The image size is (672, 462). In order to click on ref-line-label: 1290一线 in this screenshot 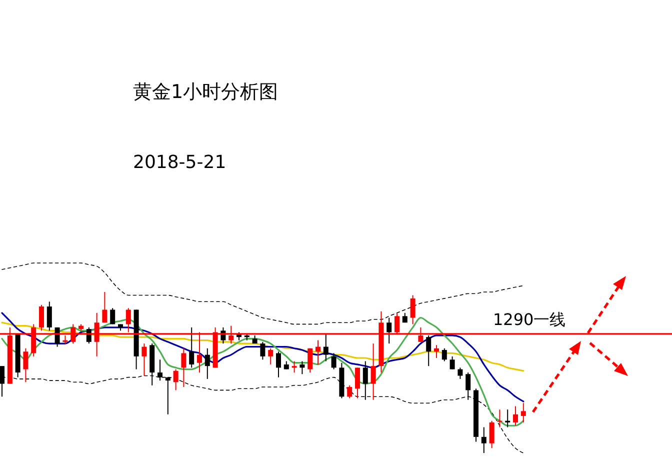, I will do `click(529, 319)`.